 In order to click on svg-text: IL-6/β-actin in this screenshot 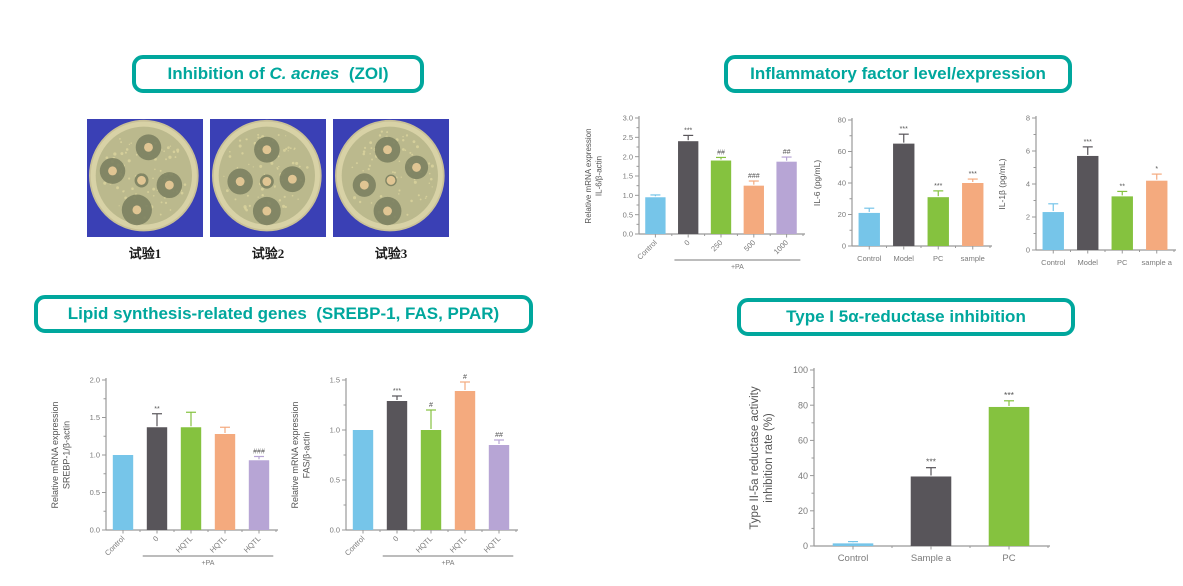, I will do `click(599, 176)`.